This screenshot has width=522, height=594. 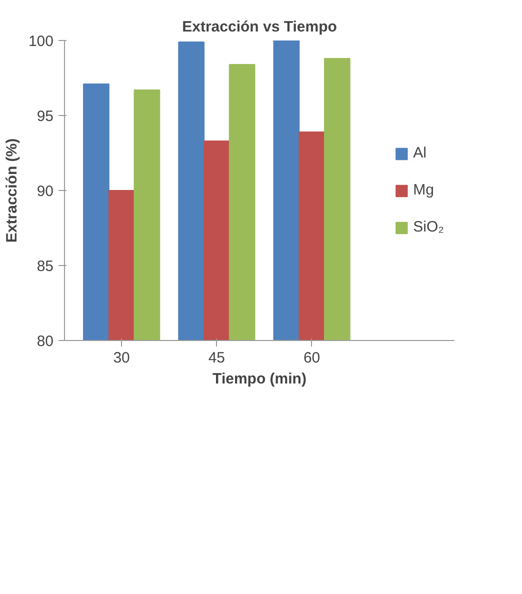 What do you see at coordinates (45, 266) in the screenshot?
I see `y-tick-label: 85` at bounding box center [45, 266].